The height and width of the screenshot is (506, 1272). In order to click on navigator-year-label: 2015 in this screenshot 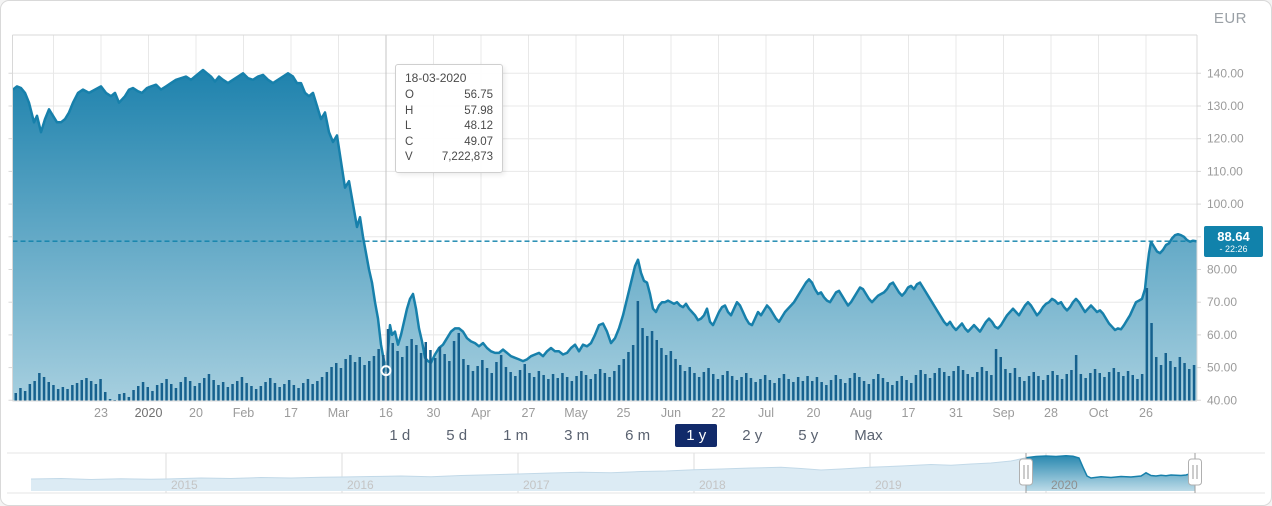, I will do `click(184, 485)`.